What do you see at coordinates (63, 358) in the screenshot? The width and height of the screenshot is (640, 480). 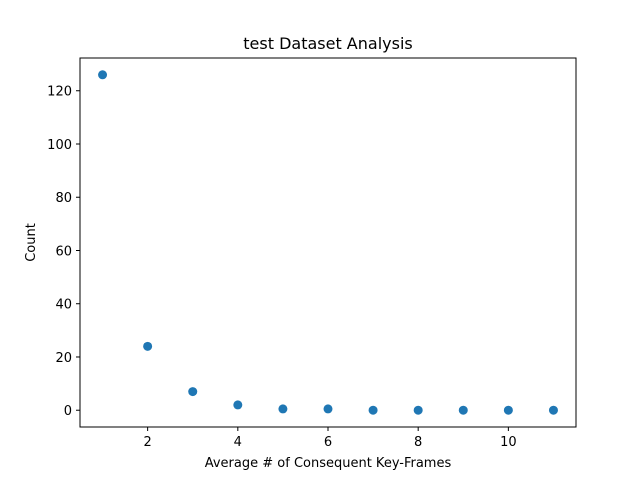 I see `y-tick-label: 20` at bounding box center [63, 358].